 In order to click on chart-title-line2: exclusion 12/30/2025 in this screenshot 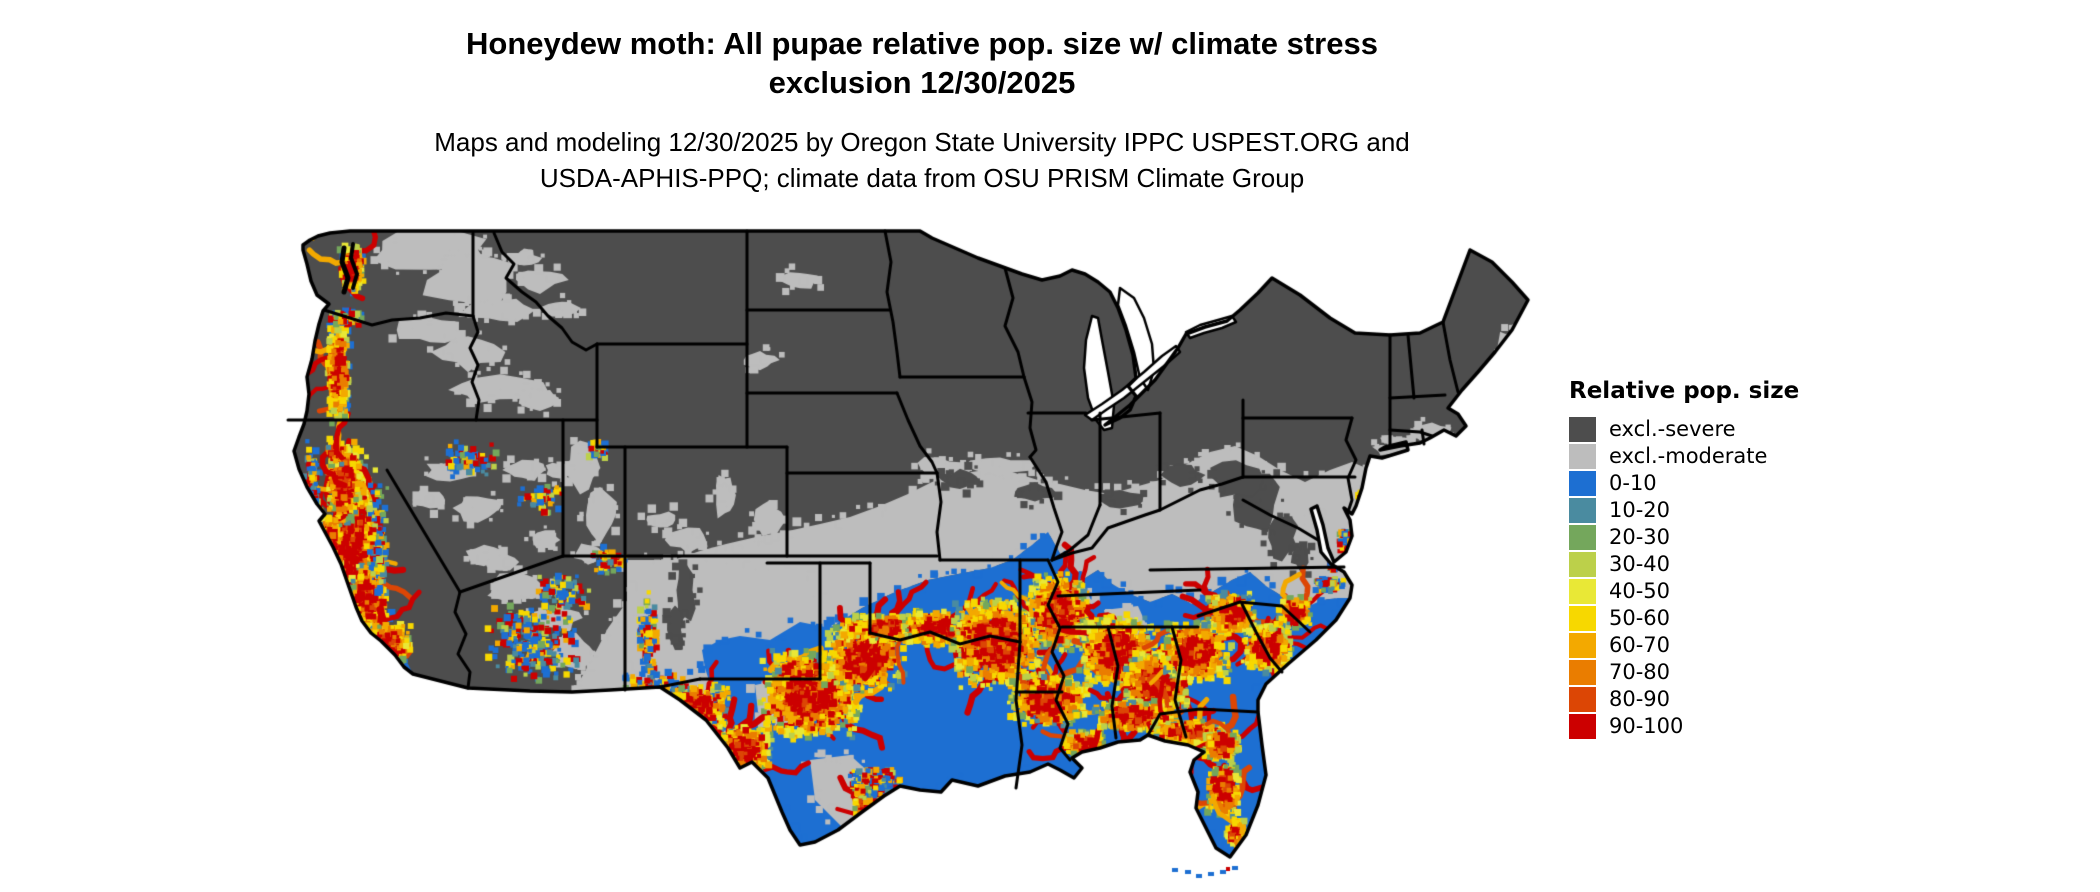, I will do `click(922, 82)`.